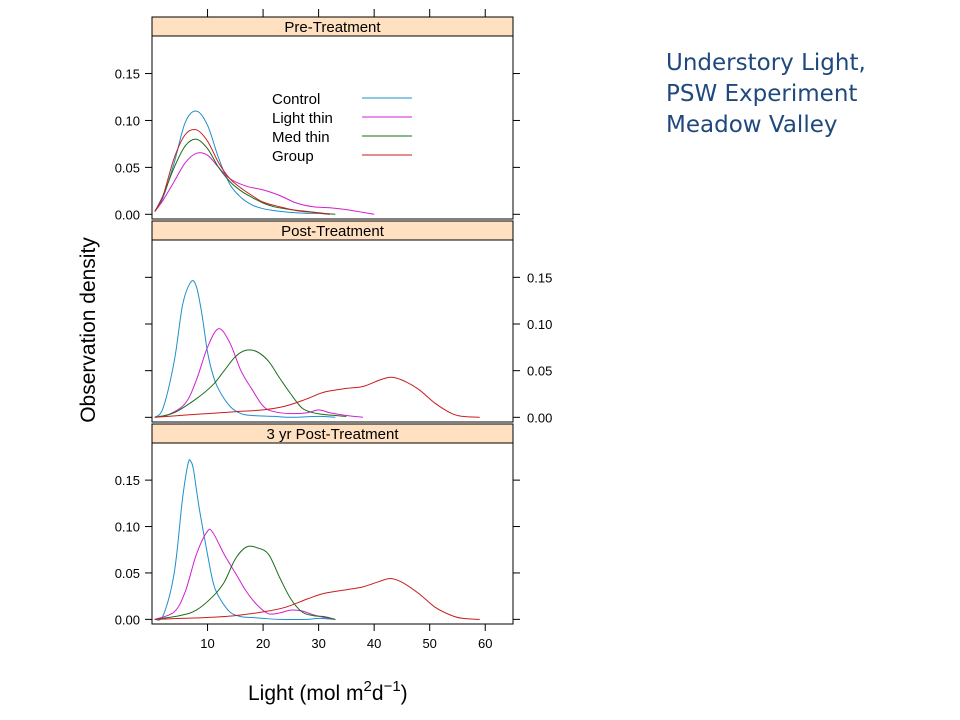 This screenshot has height=720, width=960. What do you see at coordinates (485, 643) in the screenshot?
I see `x-tick-label: 60` at bounding box center [485, 643].